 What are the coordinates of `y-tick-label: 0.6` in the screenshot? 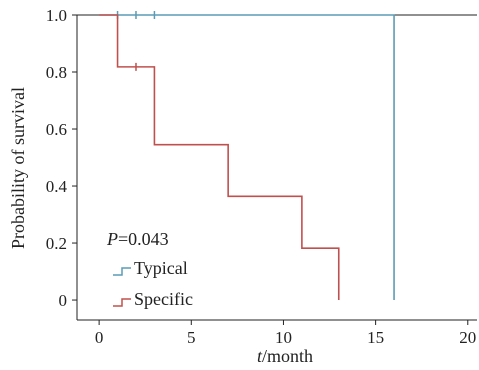 It's located at (56, 129).